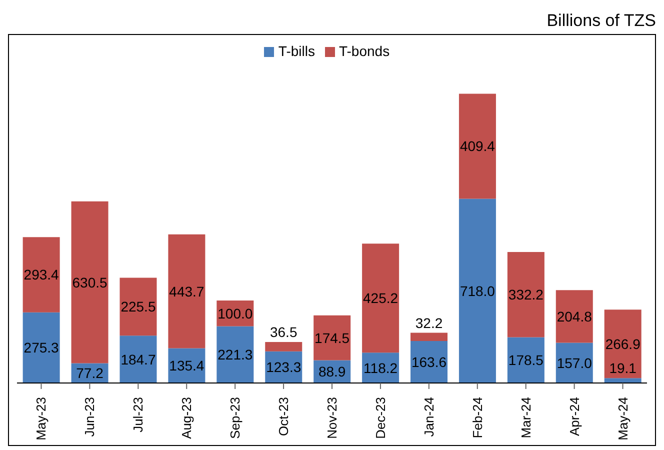 The height and width of the screenshot is (450, 664). Describe the element at coordinates (41, 418) in the screenshot. I see `x-tick-label: May-23` at that location.